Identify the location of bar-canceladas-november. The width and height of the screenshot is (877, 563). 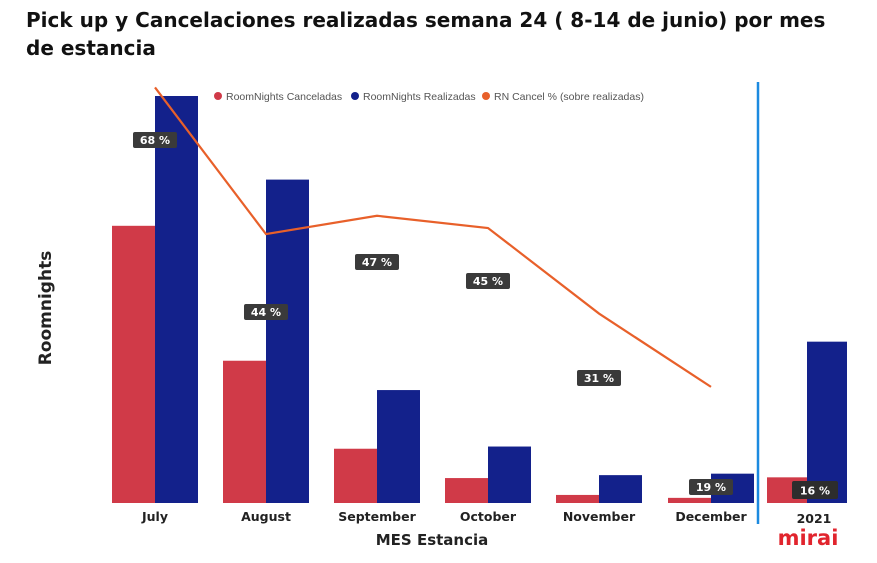
(577, 498).